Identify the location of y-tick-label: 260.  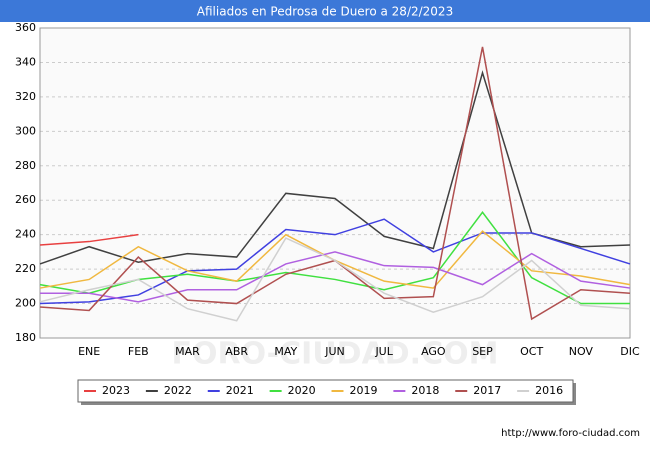
(25, 199).